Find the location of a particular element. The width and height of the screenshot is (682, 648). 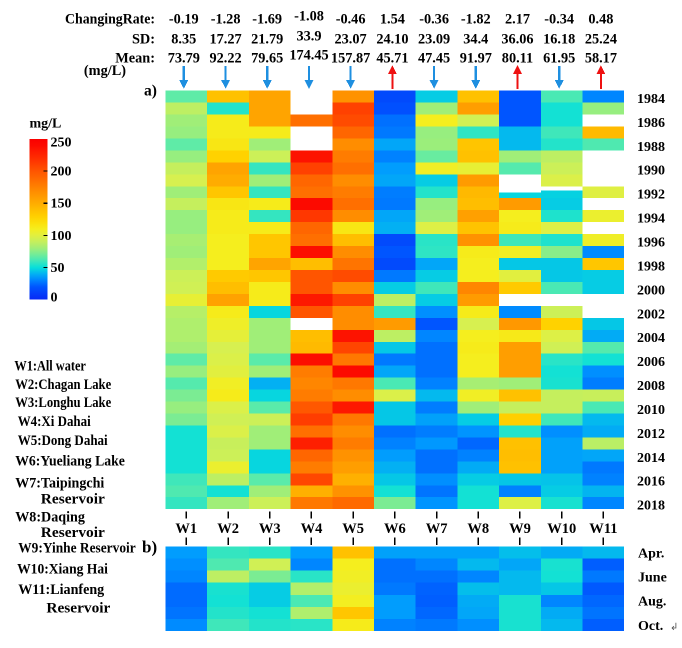

svg-text: W6 is located at coordinates (395, 529).